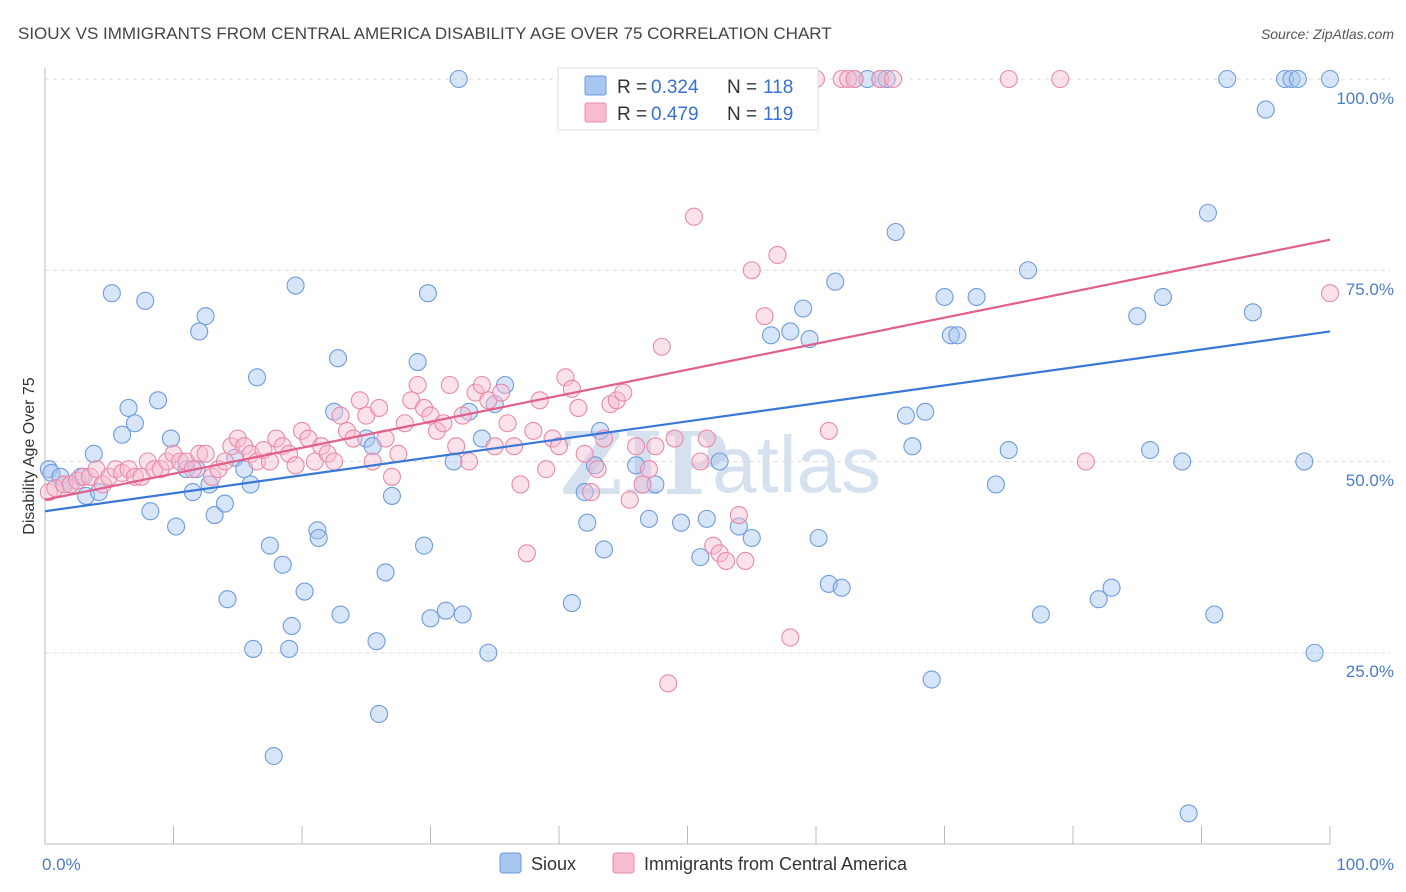 This screenshot has width=1406, height=892. Describe the element at coordinates (1327, 34) in the screenshot. I see `chart-source: Source: ZipAtlas.com` at that location.